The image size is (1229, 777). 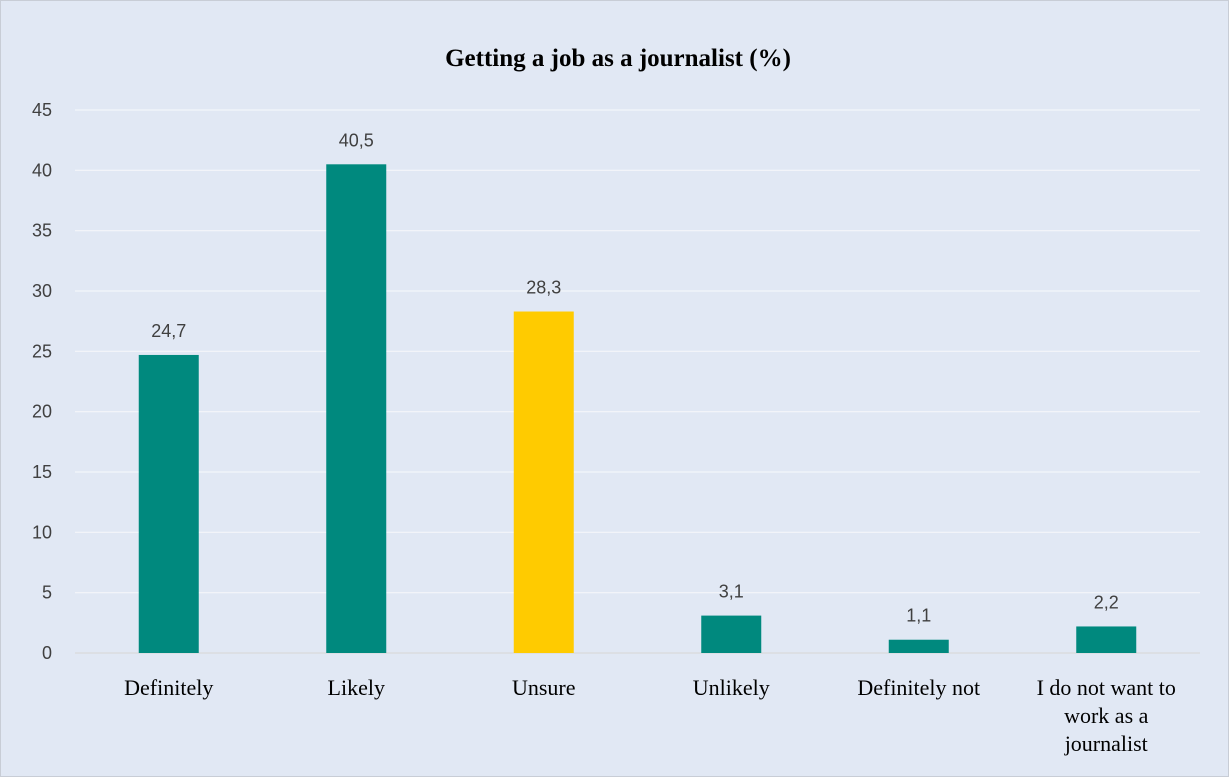 What do you see at coordinates (42, 351) in the screenshot?
I see `y-tick-label: 25` at bounding box center [42, 351].